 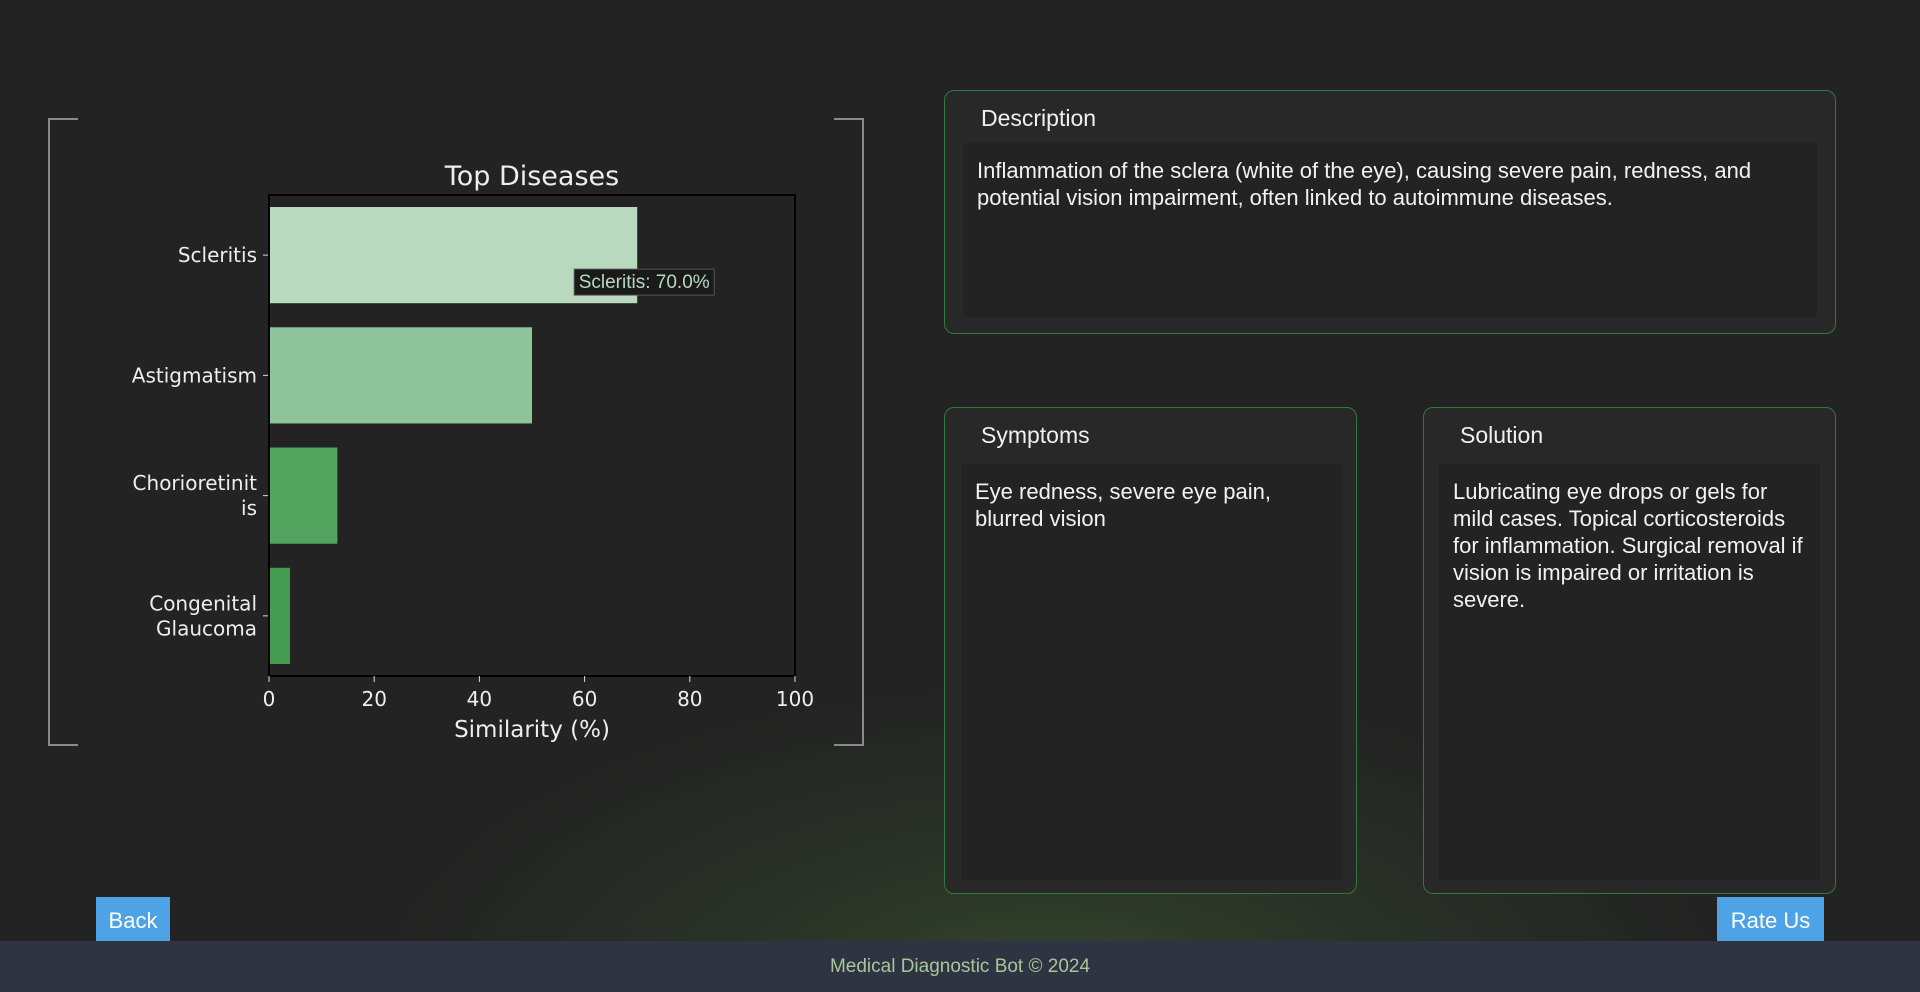 What do you see at coordinates (194, 375) in the screenshot?
I see `y-tick-label-1: Astigmatism` at bounding box center [194, 375].